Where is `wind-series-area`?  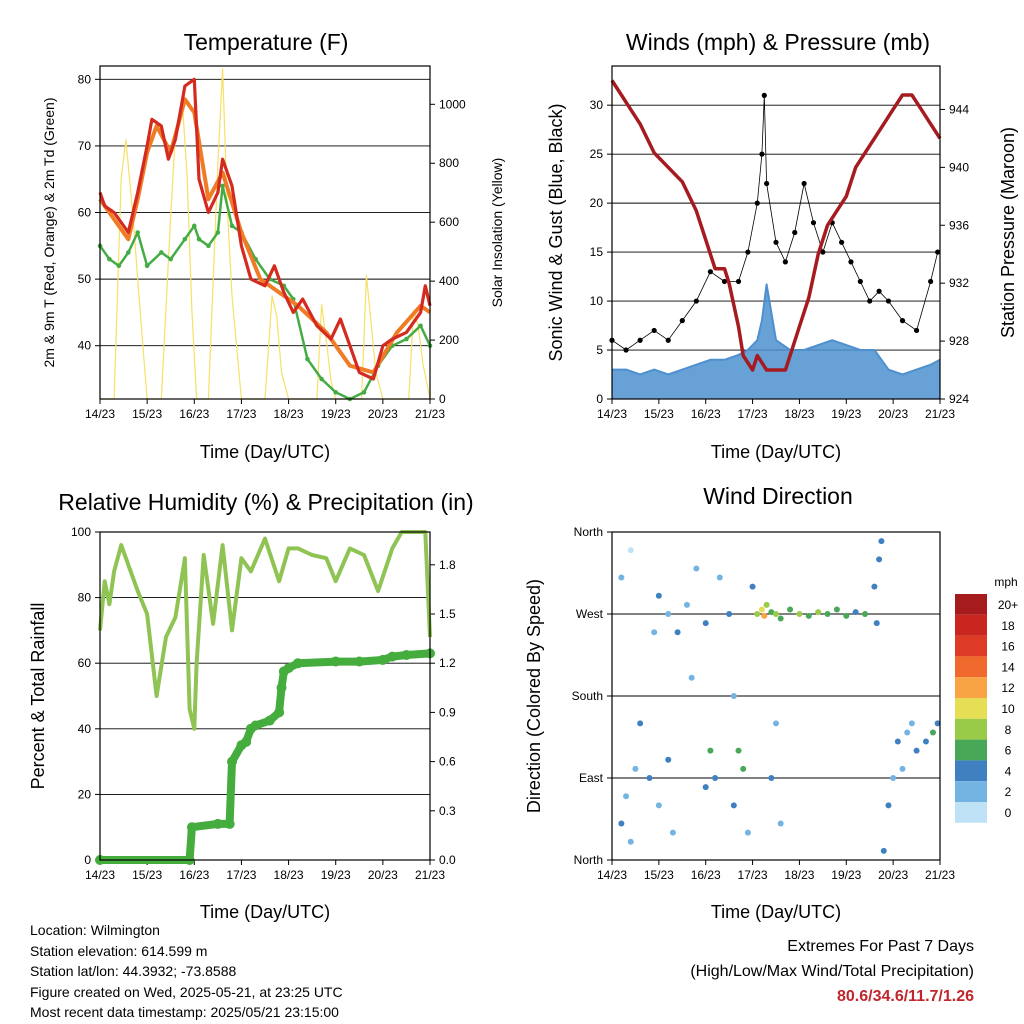
wind-series-area is located at coordinates (776, 341).